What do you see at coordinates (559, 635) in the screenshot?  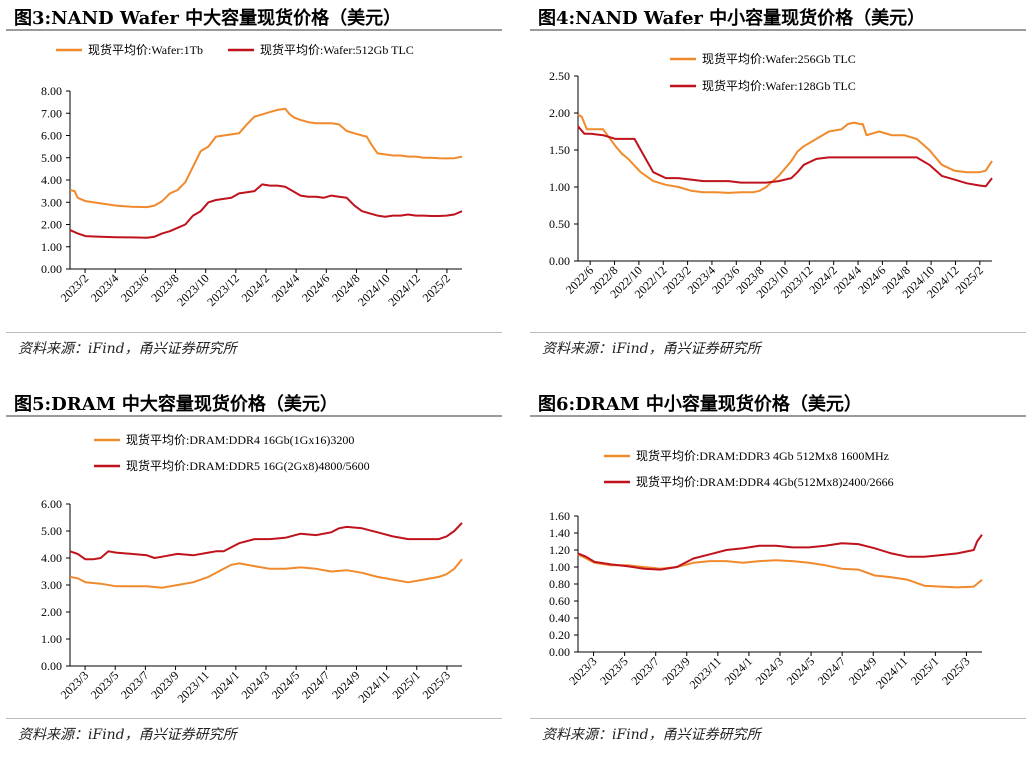 I see `y-tick-label: 0.20` at bounding box center [559, 635].